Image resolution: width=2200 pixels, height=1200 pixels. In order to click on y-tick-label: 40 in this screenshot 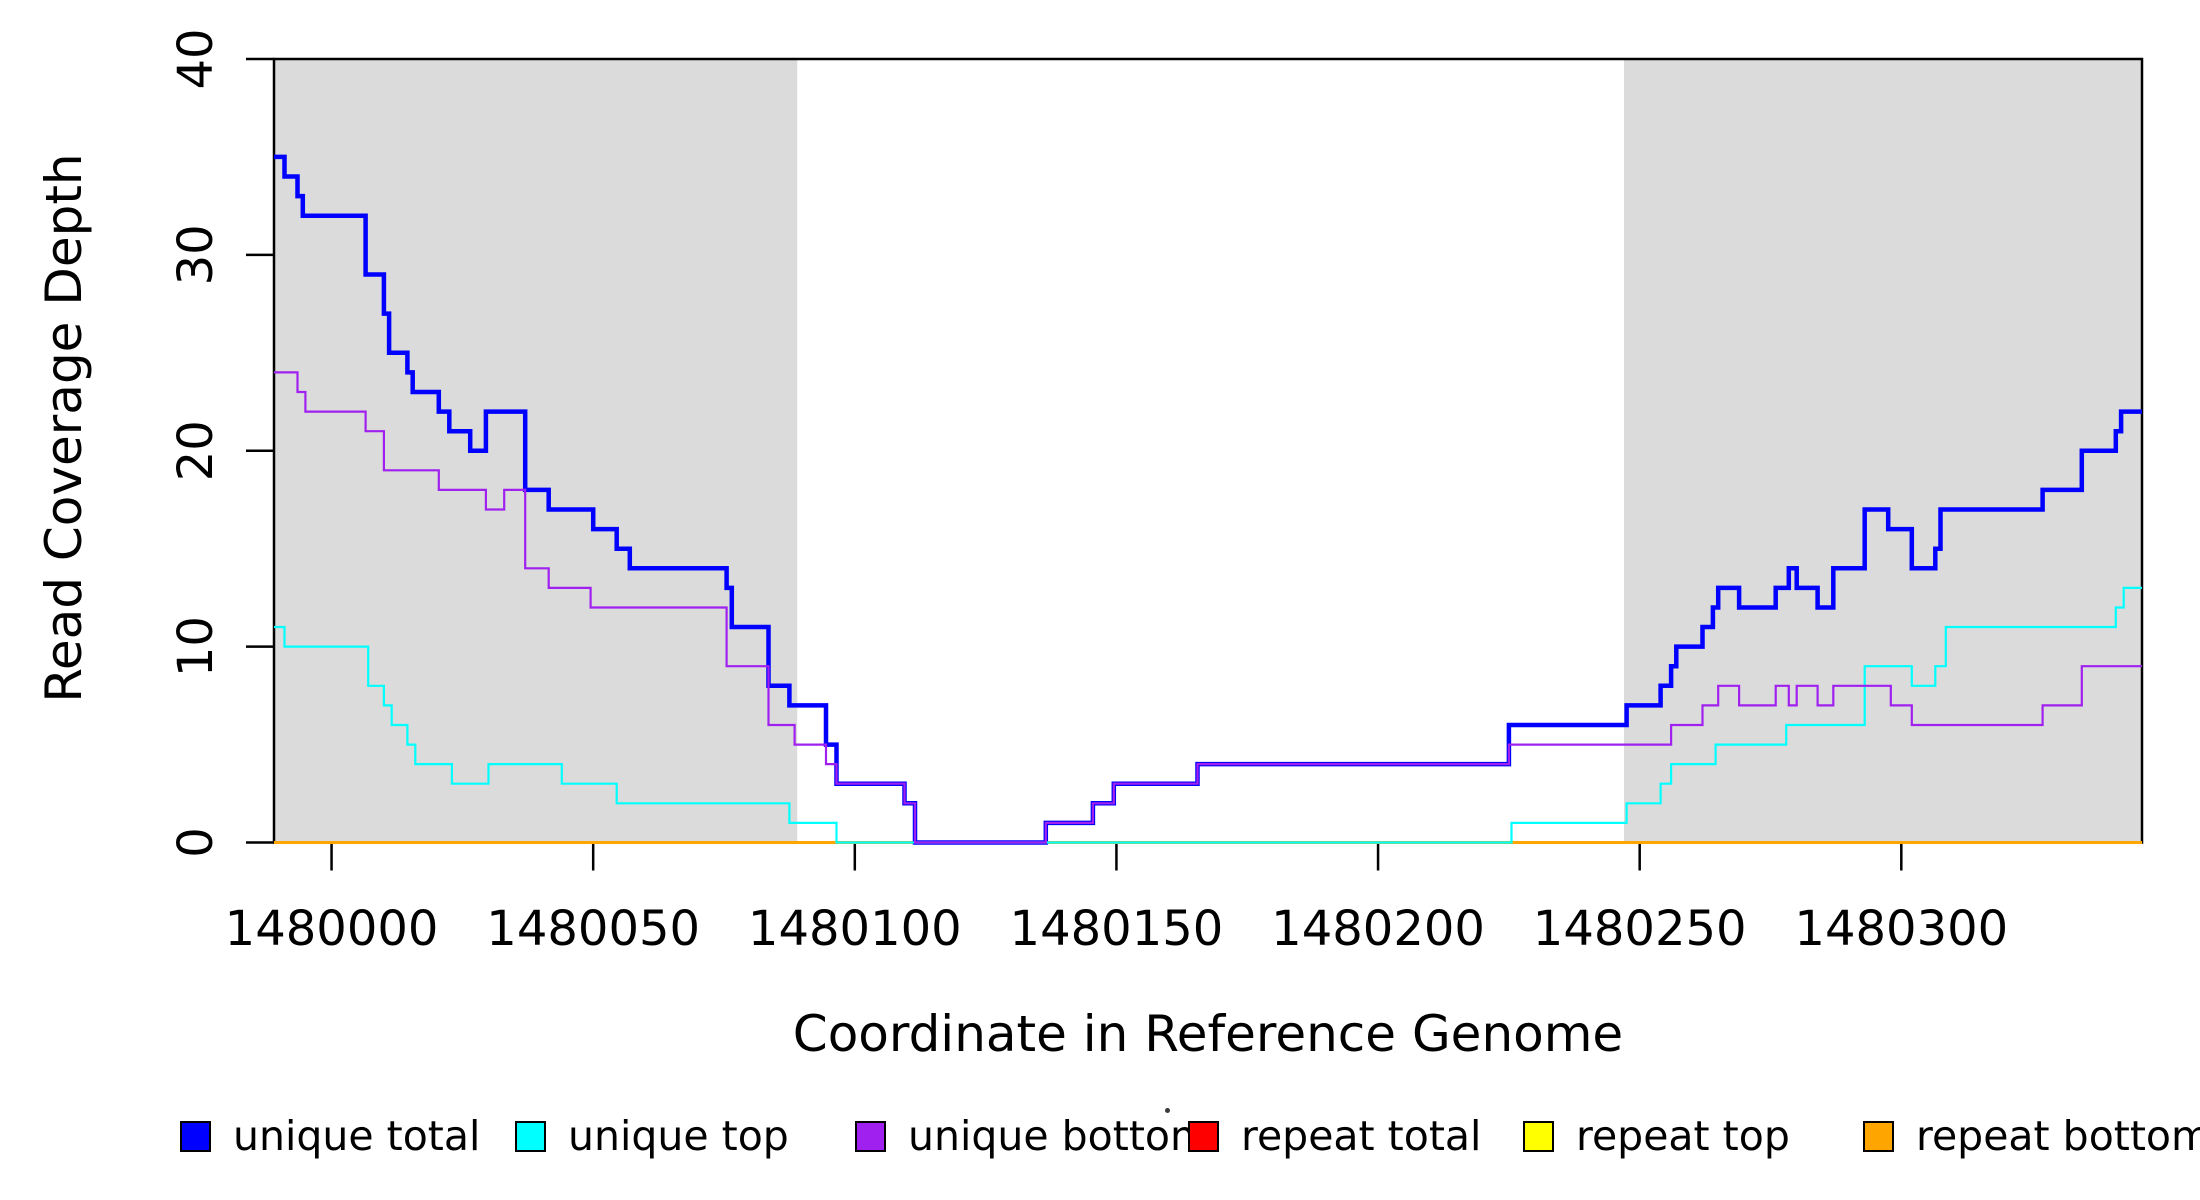, I will do `click(196, 58)`.